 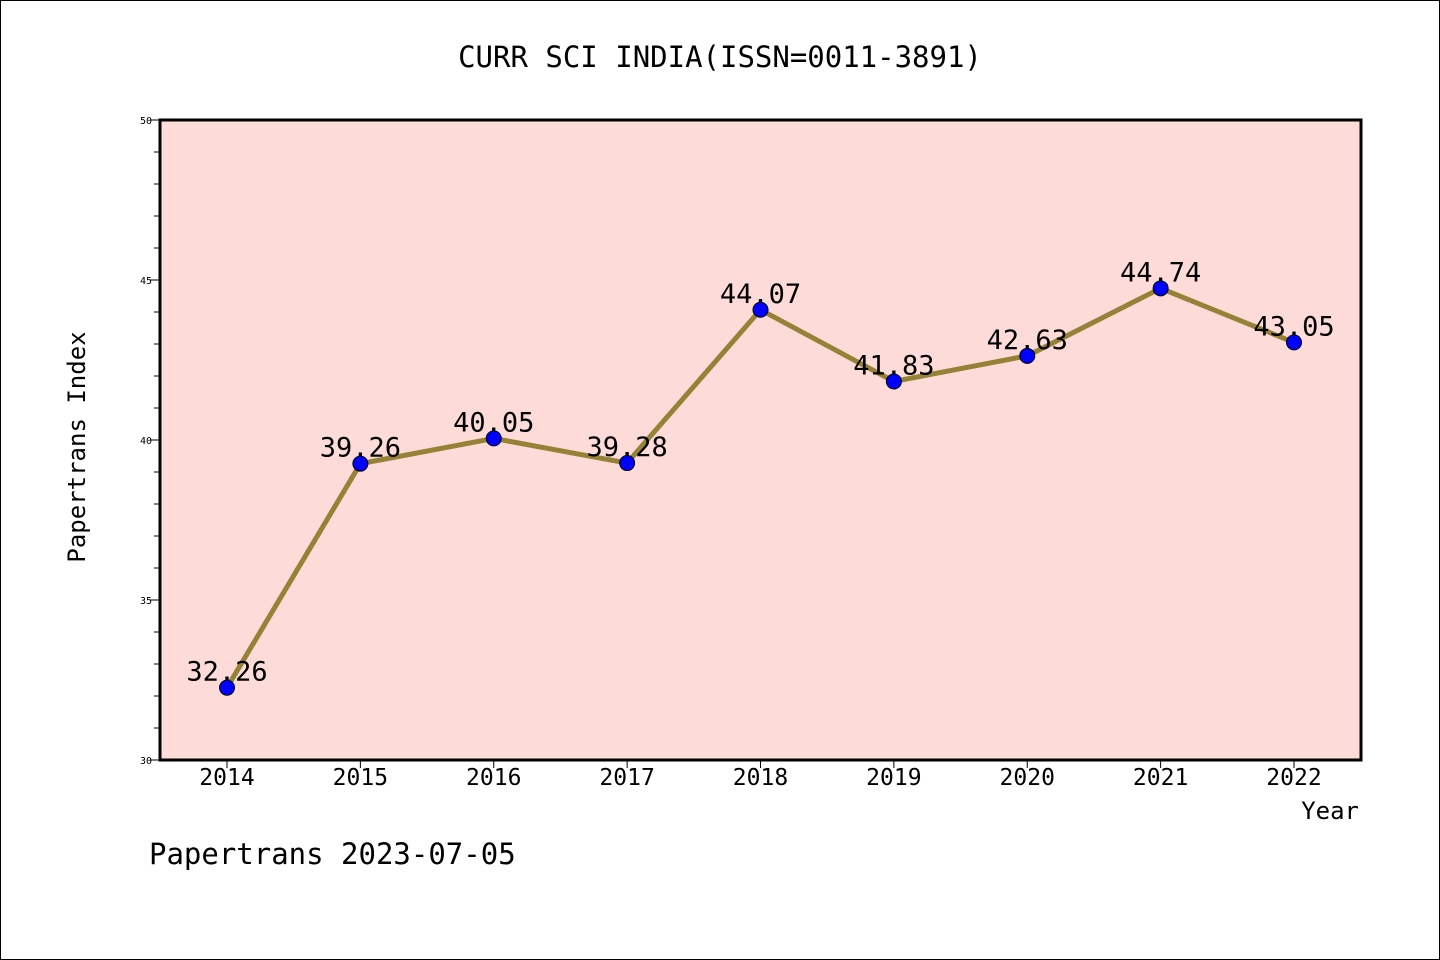 I want to click on y-tick-label: 45, so click(x=146, y=281).